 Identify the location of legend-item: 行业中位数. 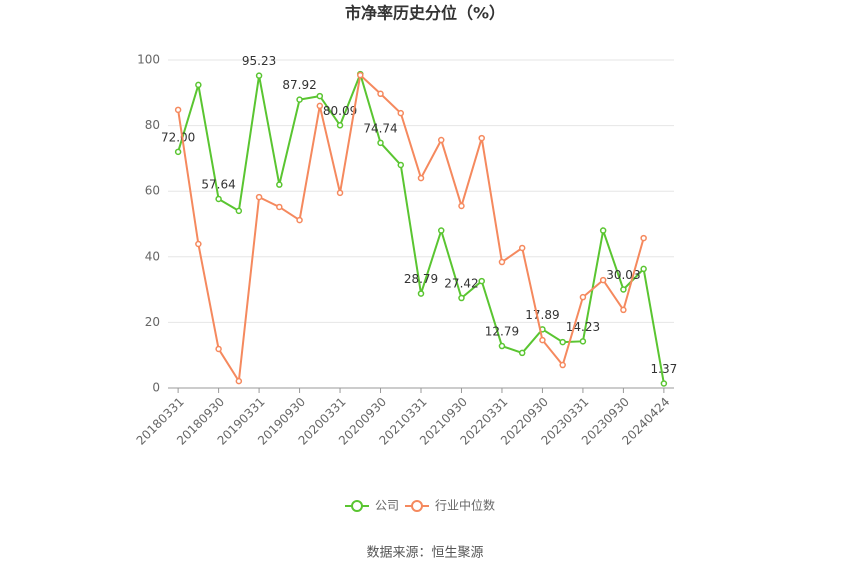
(450, 505).